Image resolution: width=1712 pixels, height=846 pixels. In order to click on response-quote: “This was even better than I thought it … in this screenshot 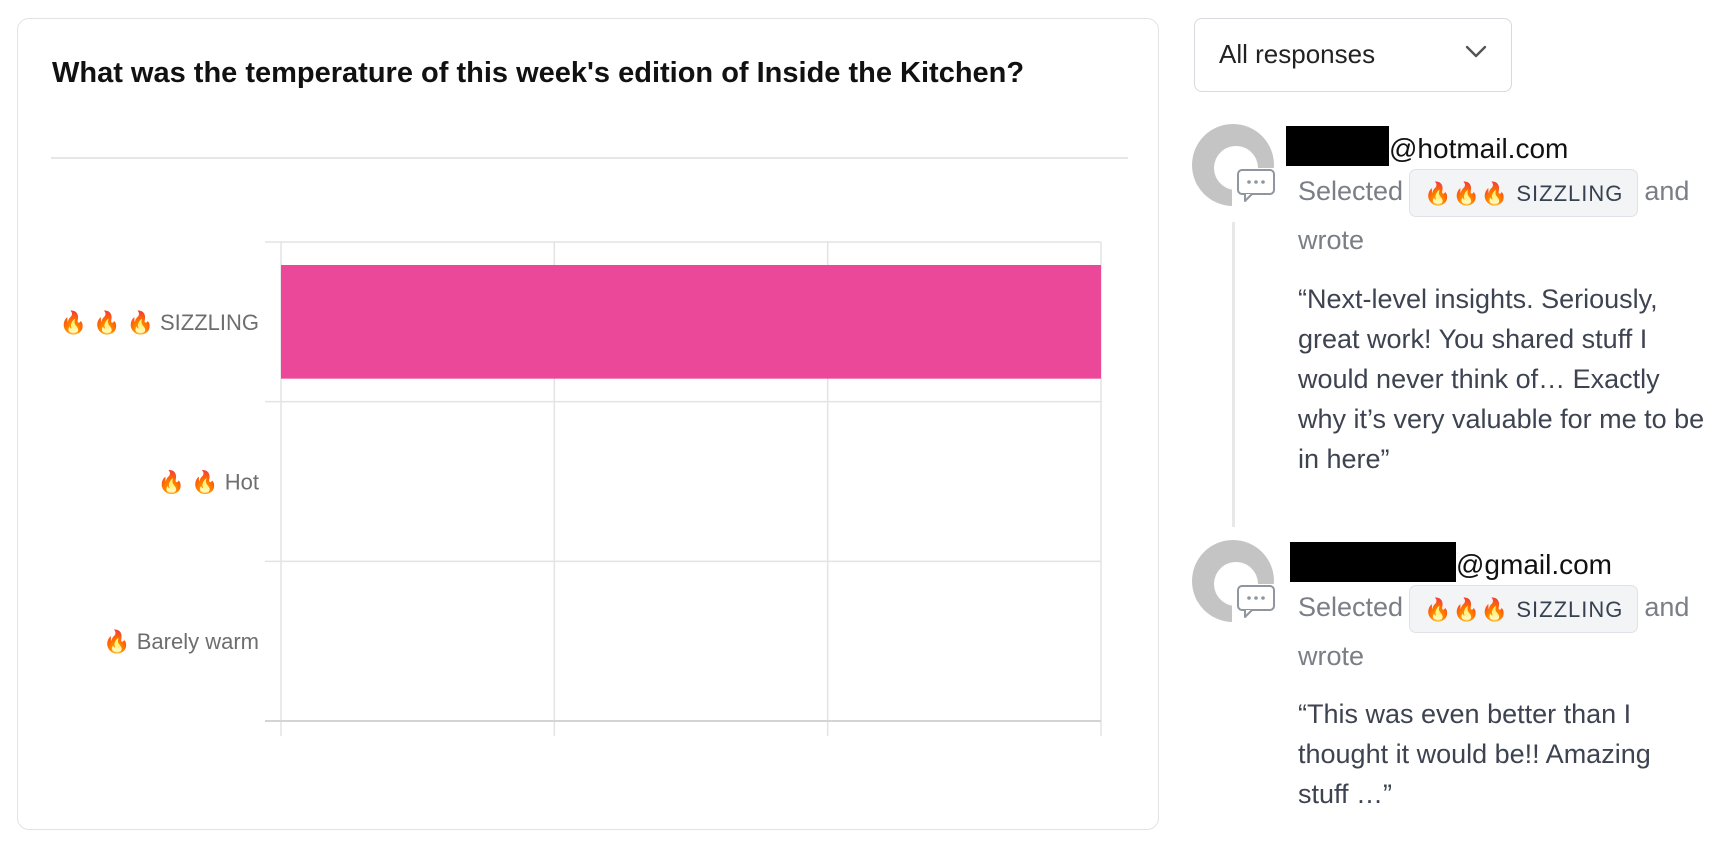, I will do `click(1474, 754)`.